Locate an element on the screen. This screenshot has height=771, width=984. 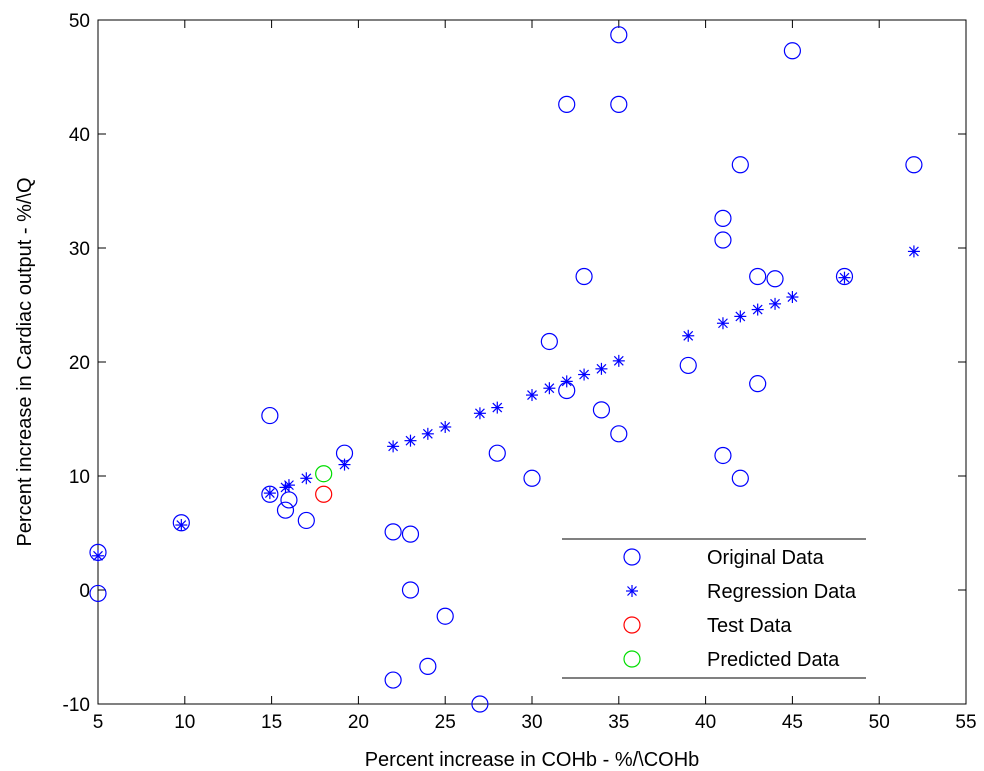
y-tick-label: 30 is located at coordinates (79, 249).